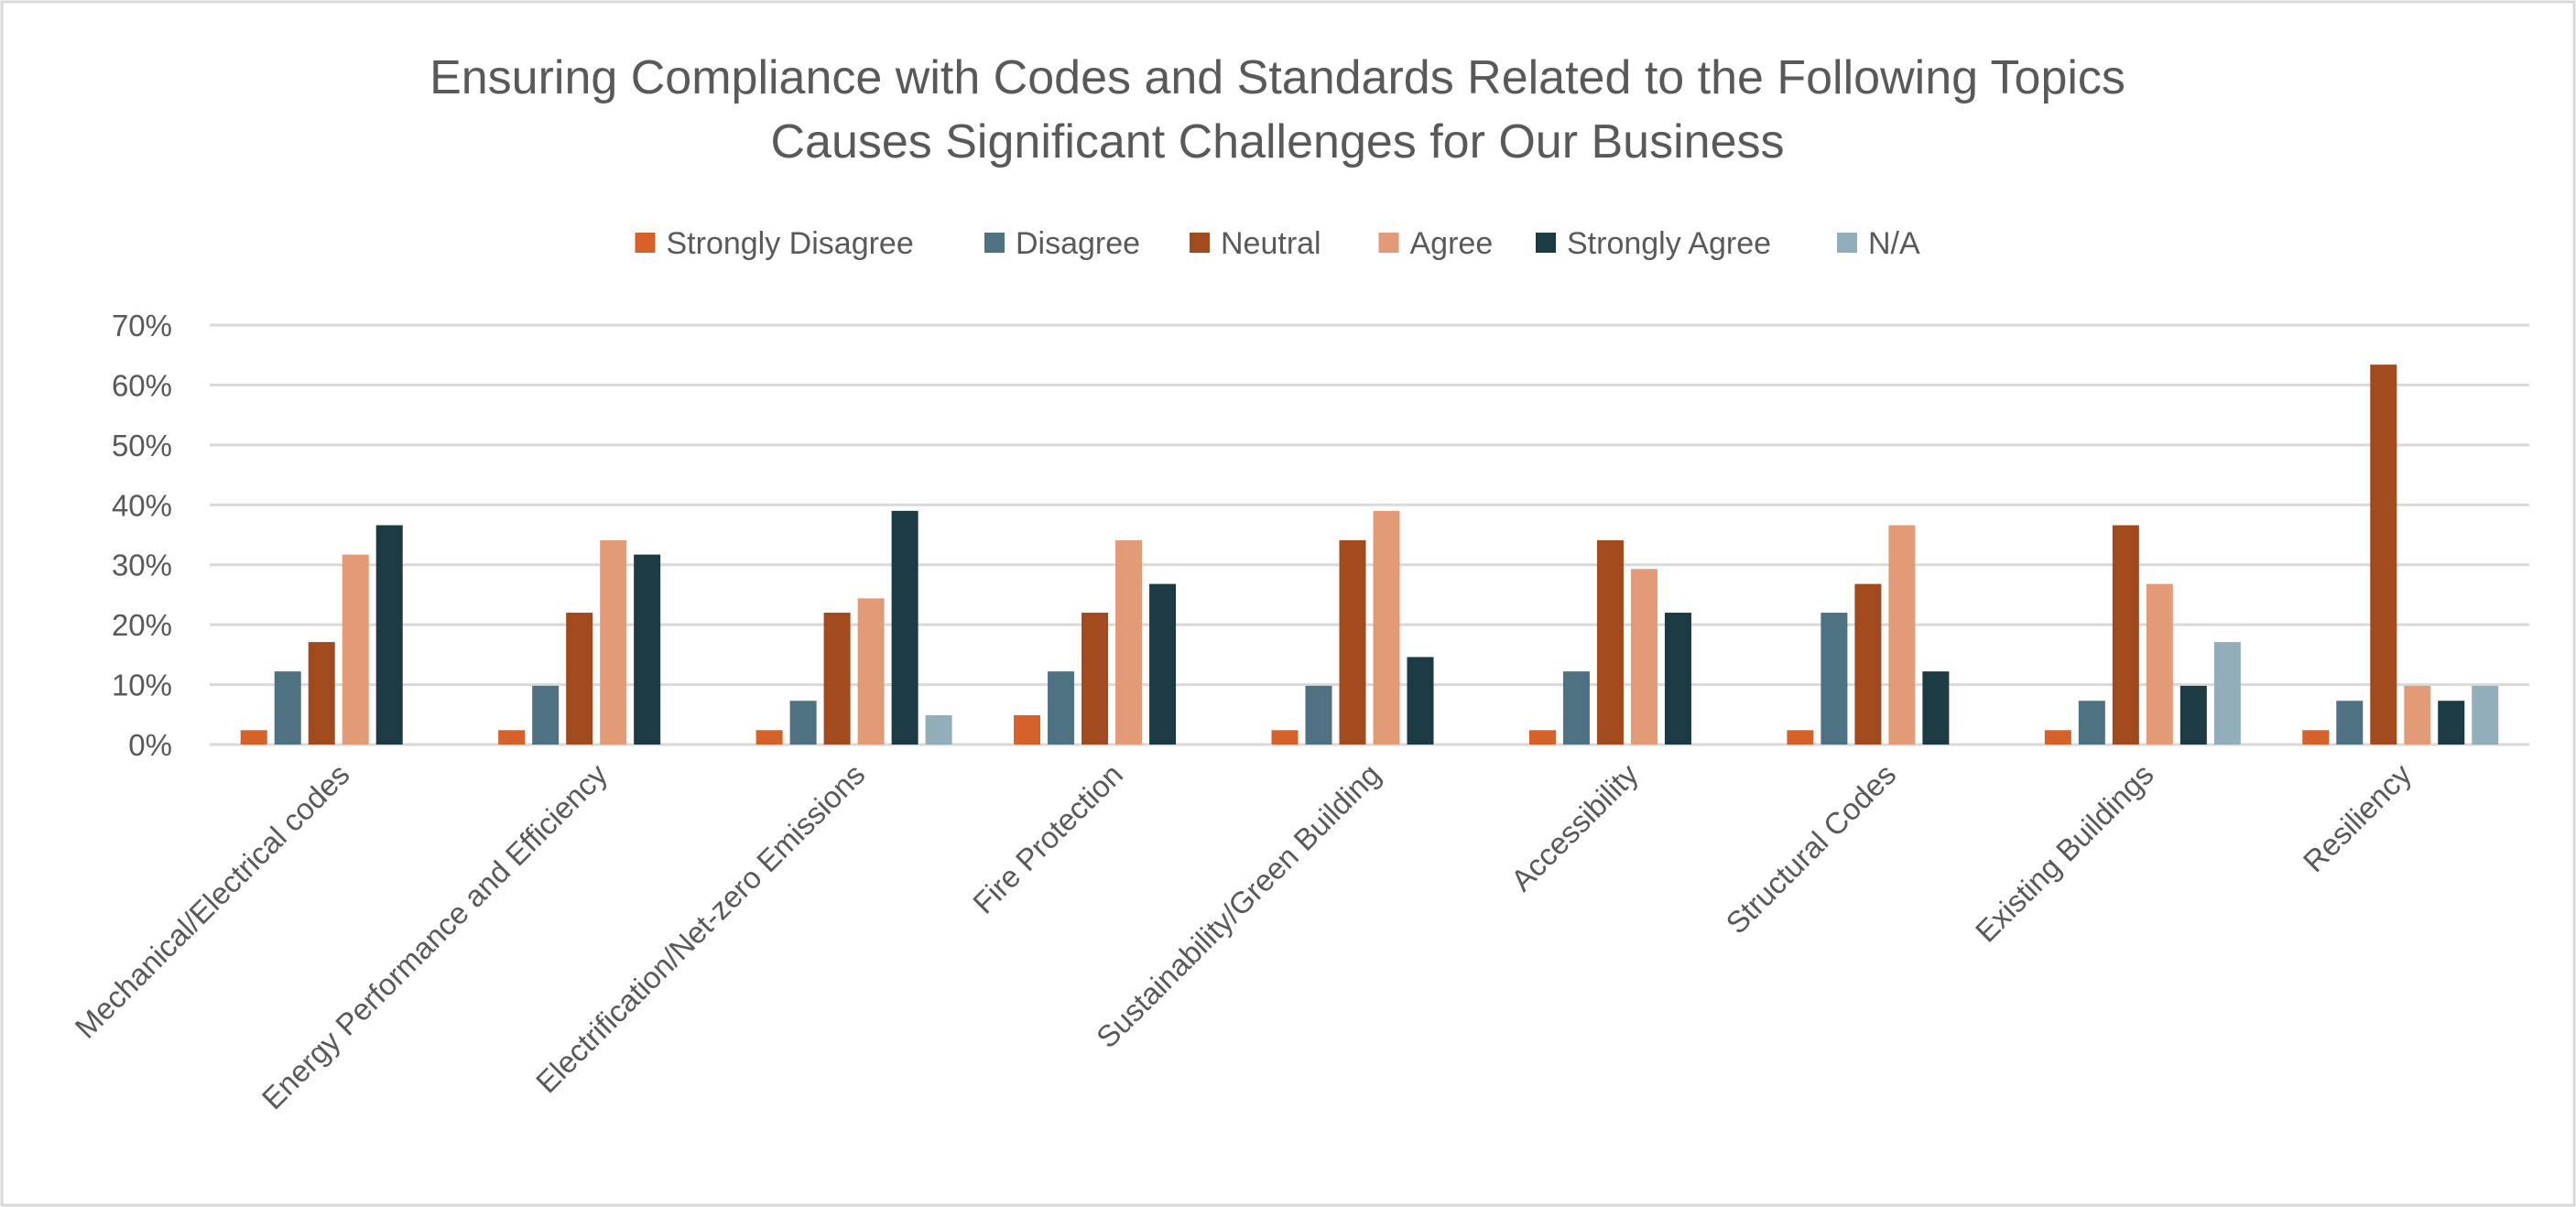 The width and height of the screenshot is (2576, 1207). Describe the element at coordinates (142, 685) in the screenshot. I see `y-tick-label: 10%` at that location.